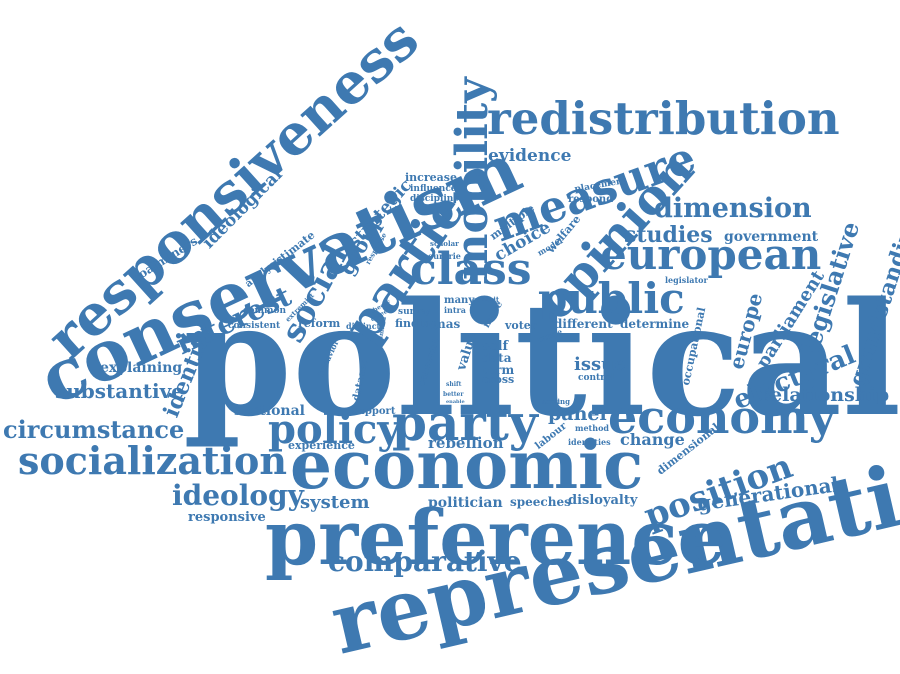 The width and height of the screenshot is (900, 674). What do you see at coordinates (374, 411) in the screenshot?
I see `word-support: support` at bounding box center [374, 411].